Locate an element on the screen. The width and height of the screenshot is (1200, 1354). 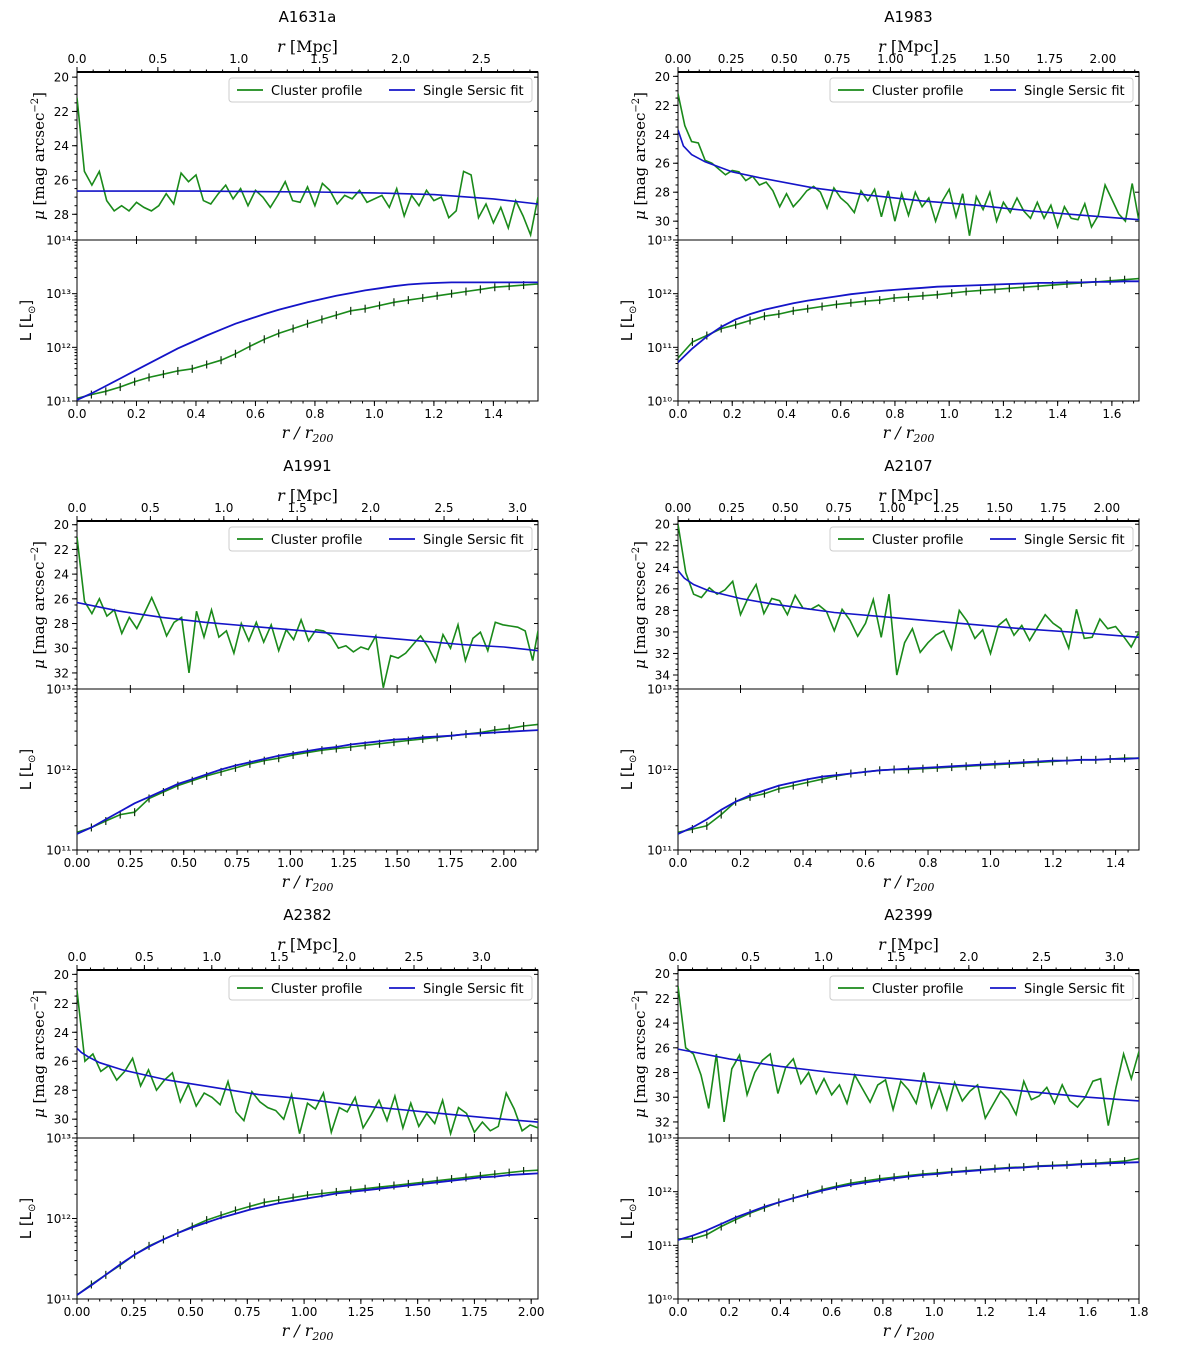
top-tick-label: 1.0 is located at coordinates (823, 957).